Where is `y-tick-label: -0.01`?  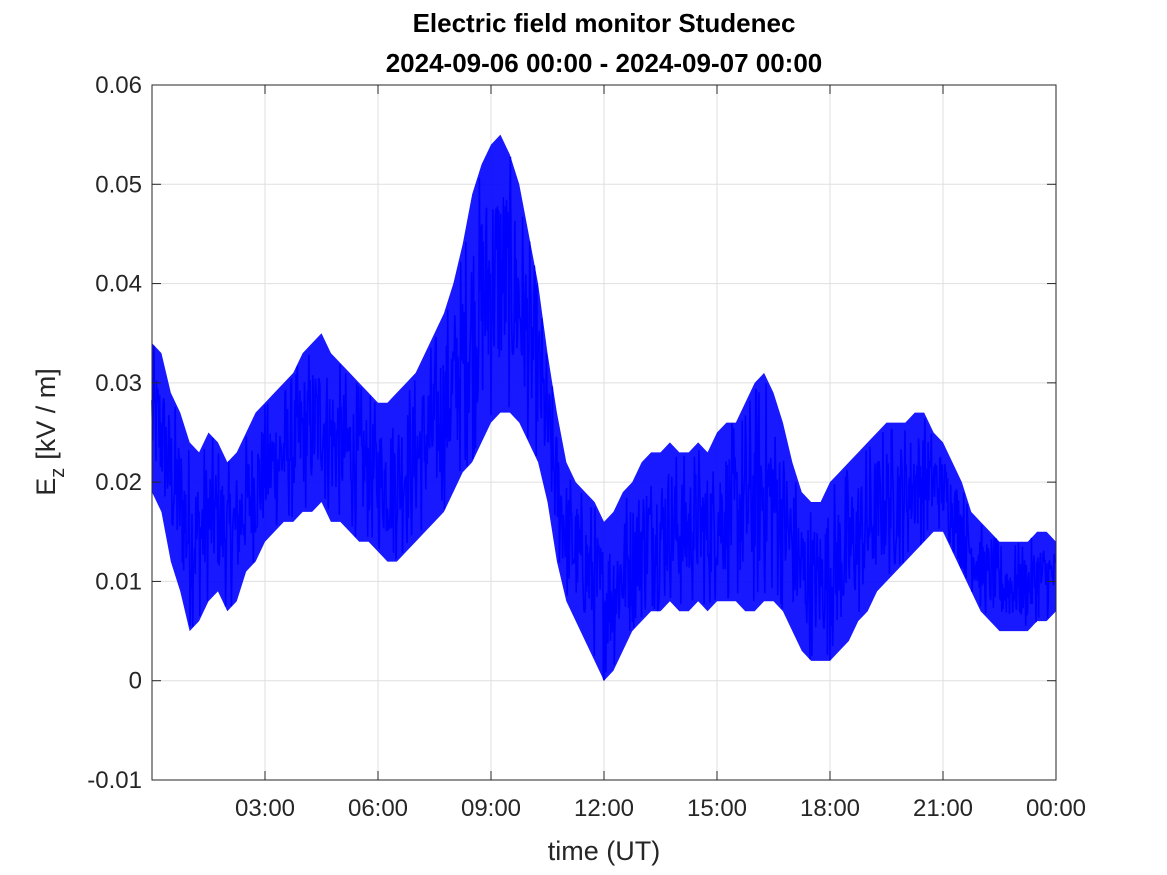
y-tick-label: -0.01 is located at coordinates (114, 780).